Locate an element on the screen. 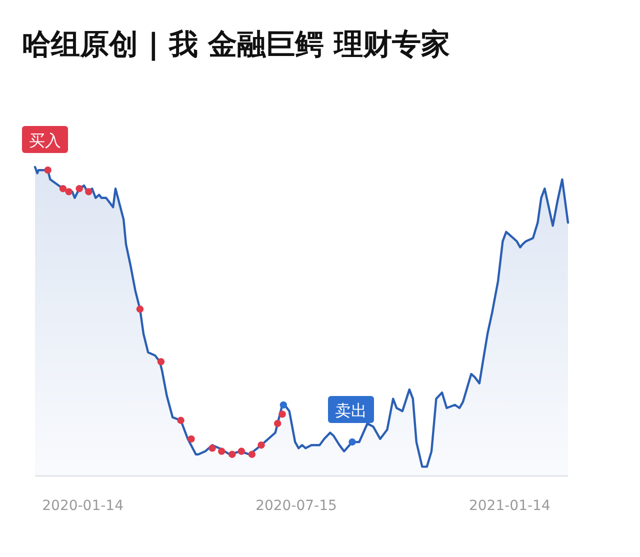 The image size is (640, 557). x-tick-label: 2020-01-14 is located at coordinates (83, 506).